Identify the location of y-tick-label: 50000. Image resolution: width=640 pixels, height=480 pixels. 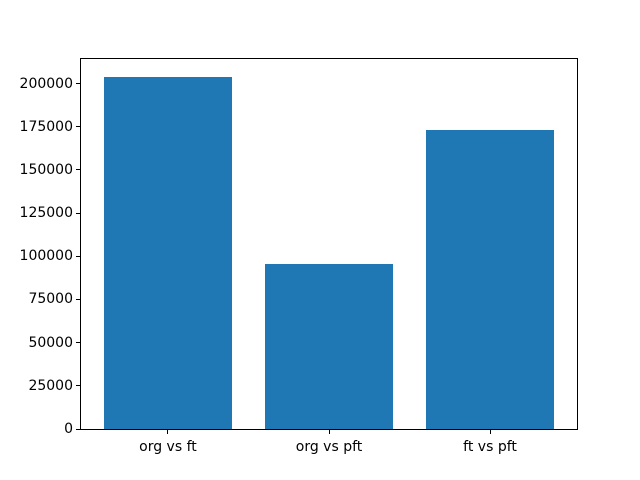
(50, 342).